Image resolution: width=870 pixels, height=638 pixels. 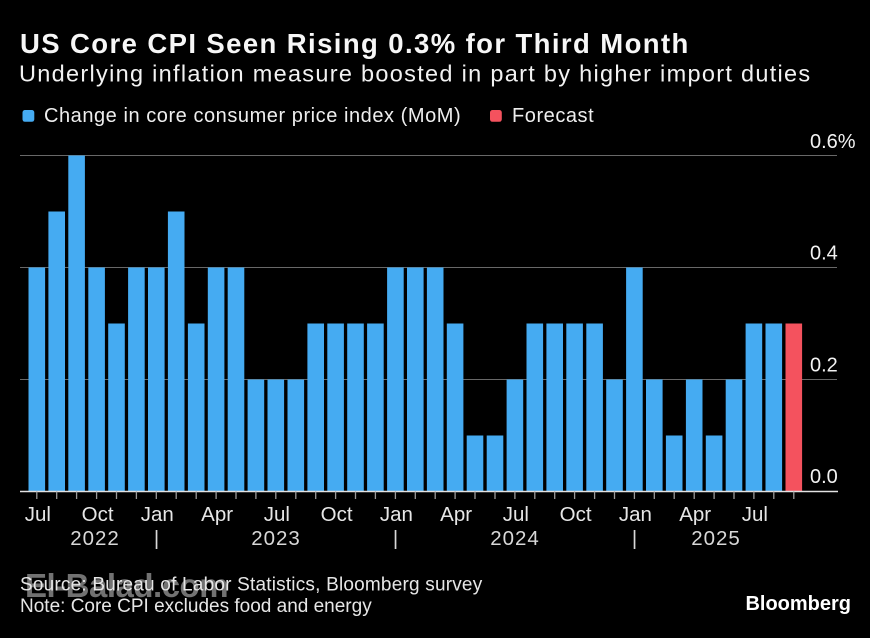 What do you see at coordinates (716, 538) in the screenshot?
I see `svg-text: 2025` at bounding box center [716, 538].